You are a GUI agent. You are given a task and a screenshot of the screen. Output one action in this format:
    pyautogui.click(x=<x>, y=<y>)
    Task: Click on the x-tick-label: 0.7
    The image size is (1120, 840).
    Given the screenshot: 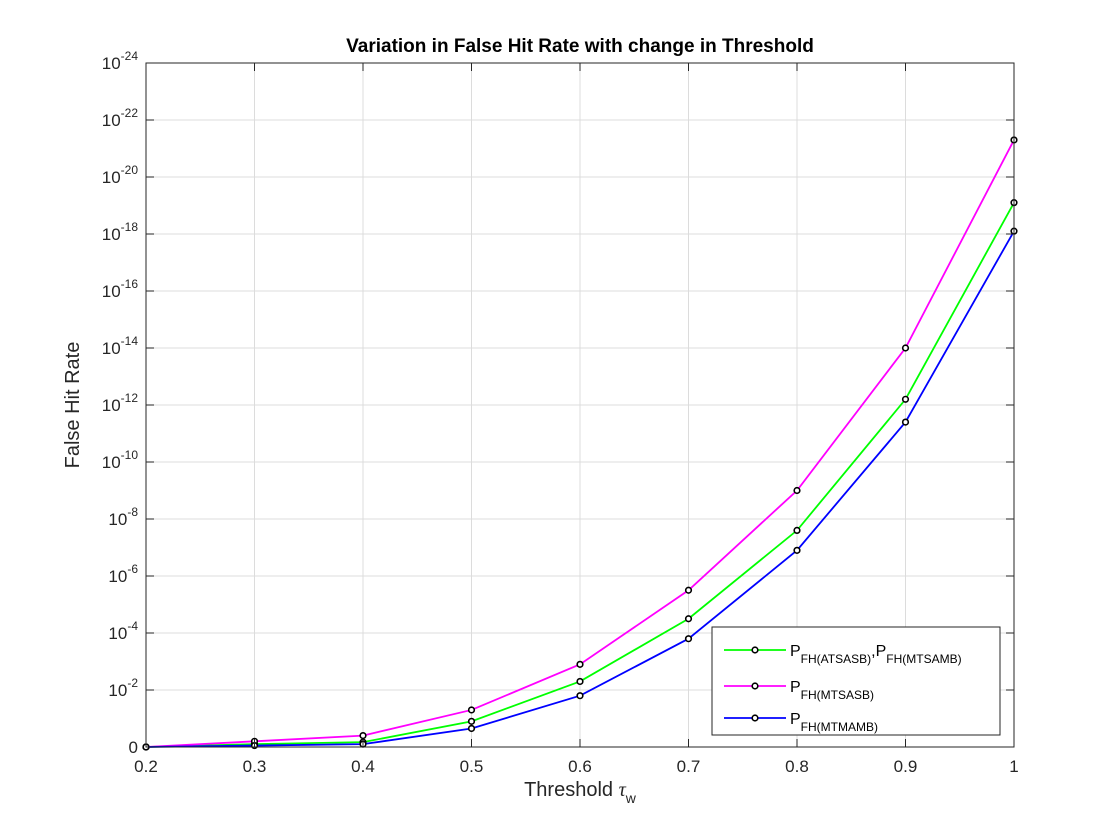 What is the action you would take?
    pyautogui.click(x=689, y=766)
    